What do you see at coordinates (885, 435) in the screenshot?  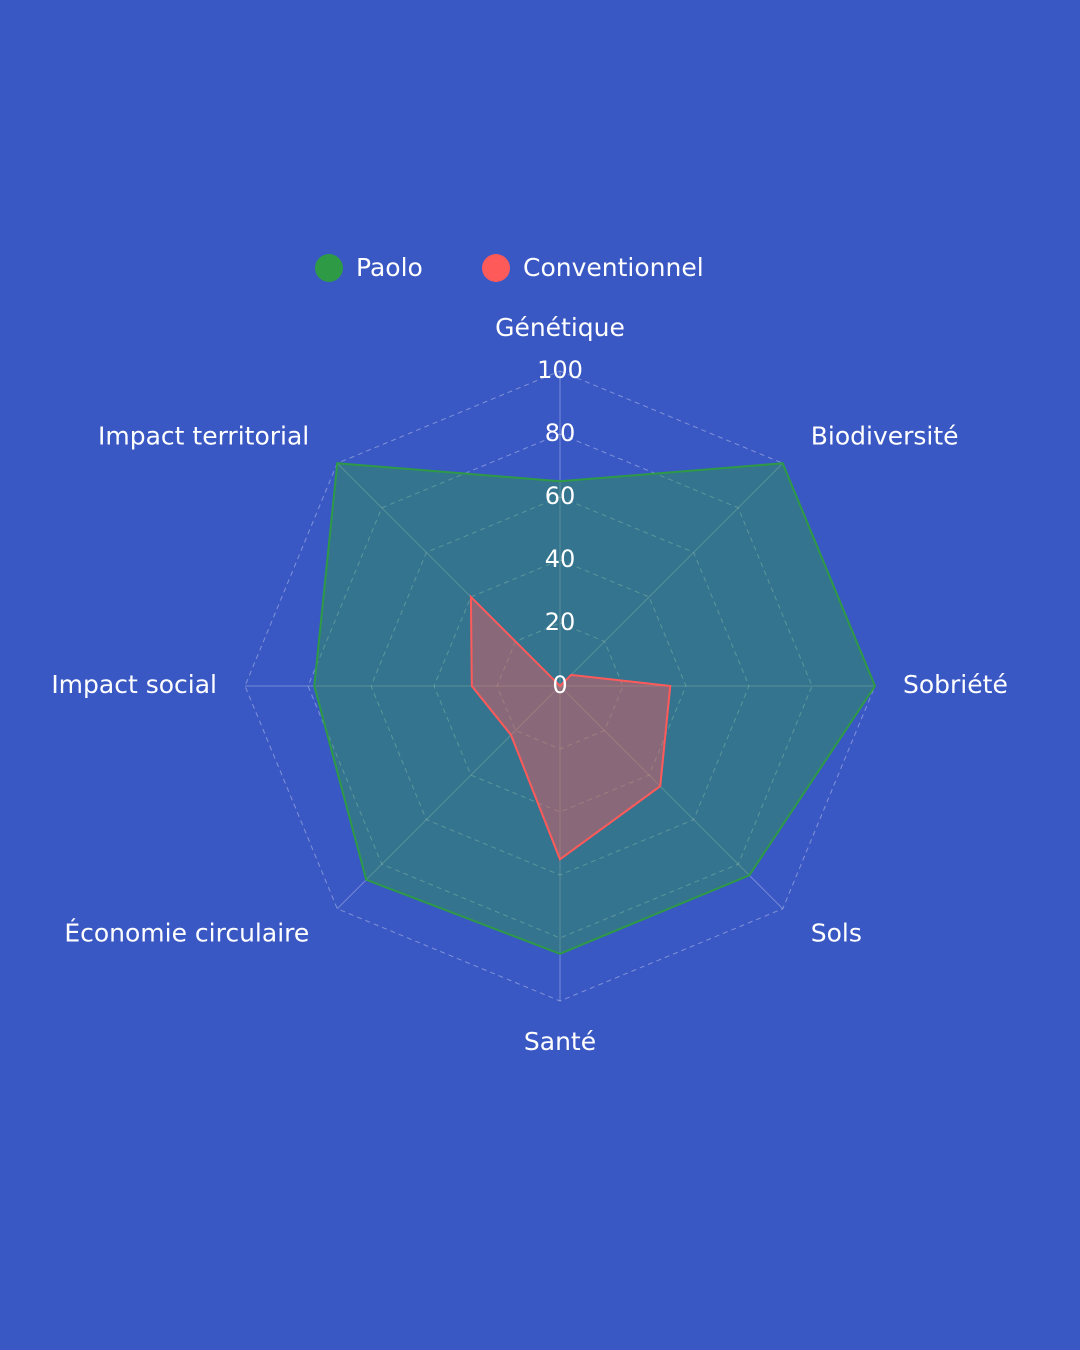 I see `category-label: Biodiversité` at bounding box center [885, 435].